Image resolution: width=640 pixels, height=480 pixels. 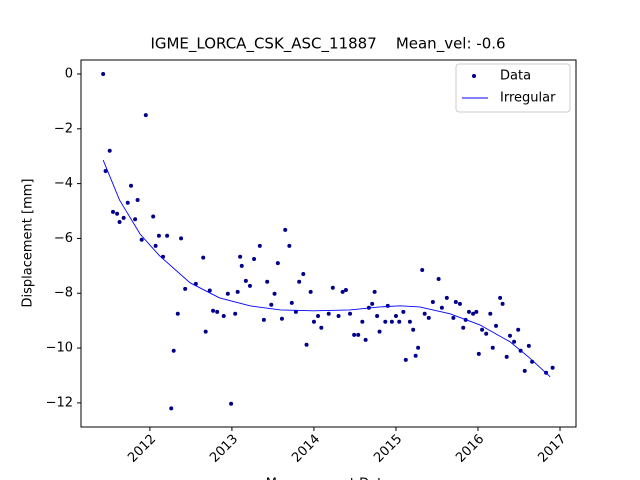 I want to click on y-tick-label: −12, so click(x=59, y=402).